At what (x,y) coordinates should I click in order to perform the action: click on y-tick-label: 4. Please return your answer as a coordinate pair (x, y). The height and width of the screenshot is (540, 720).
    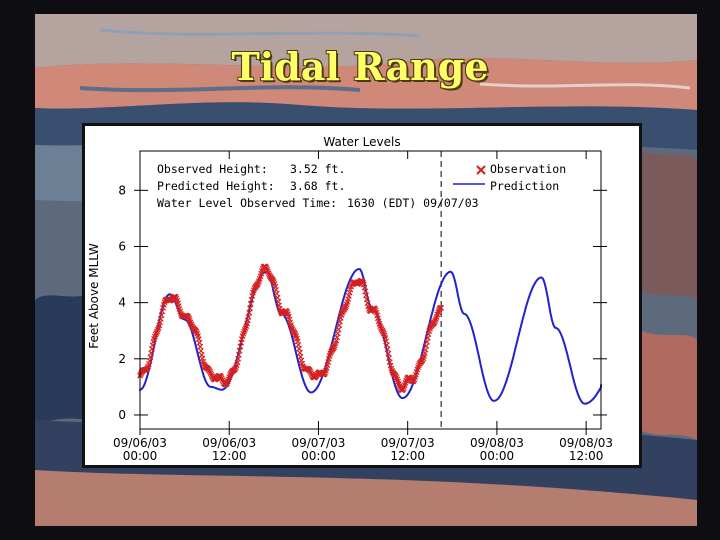
    Looking at the image, I should click on (122, 303).